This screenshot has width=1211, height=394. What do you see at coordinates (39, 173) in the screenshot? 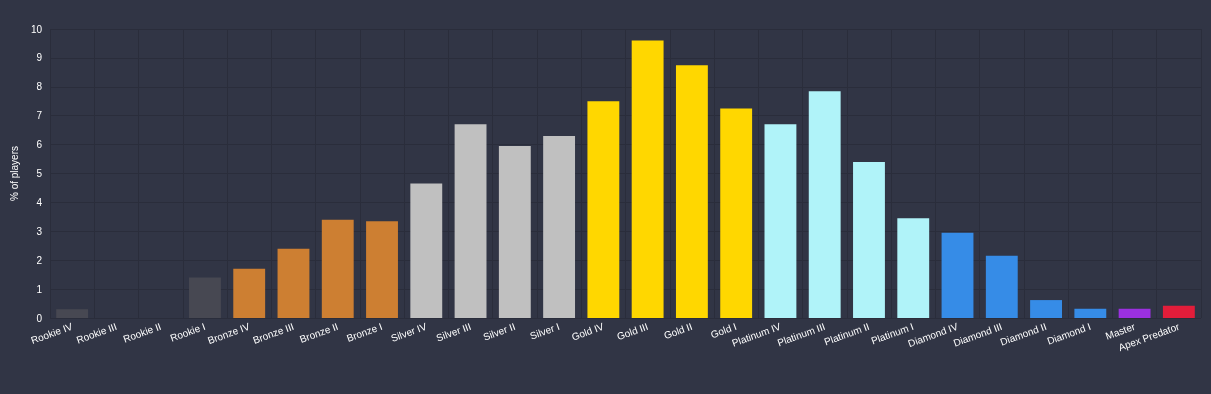
I see `y-tick-label: 5` at bounding box center [39, 173].